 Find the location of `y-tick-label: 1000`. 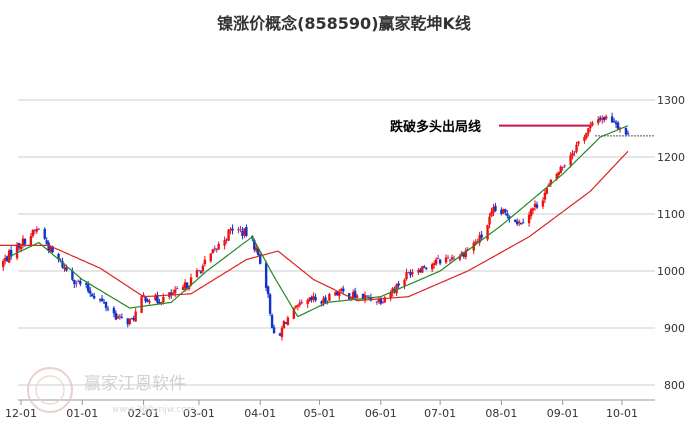

y-tick-label: 1000 is located at coordinates (671, 271).